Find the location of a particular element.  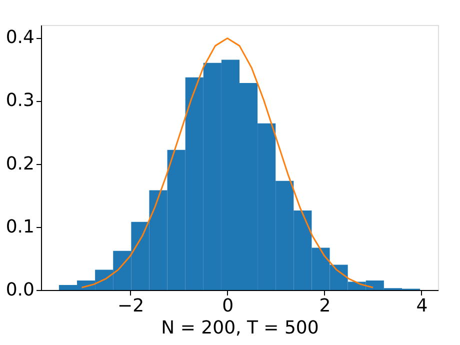

y-tick-label: 0.0 is located at coordinates (20, 290).